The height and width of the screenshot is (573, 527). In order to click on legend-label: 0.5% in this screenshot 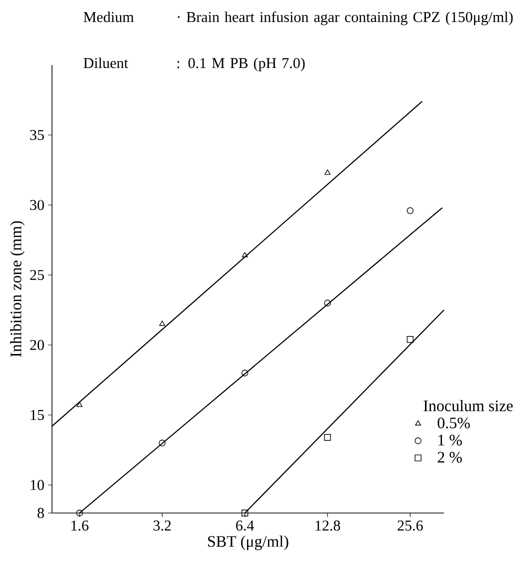, I will do `click(454, 423)`.